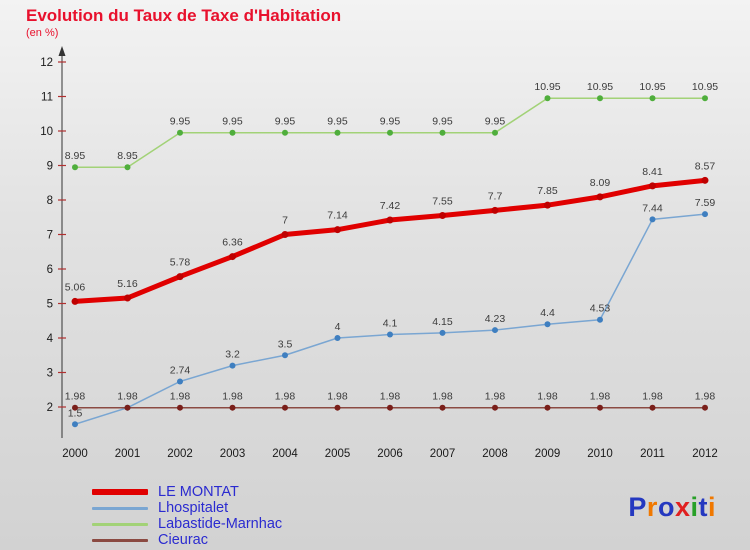 The image size is (750, 550). I want to click on svg-text: 5.16, so click(127, 284).